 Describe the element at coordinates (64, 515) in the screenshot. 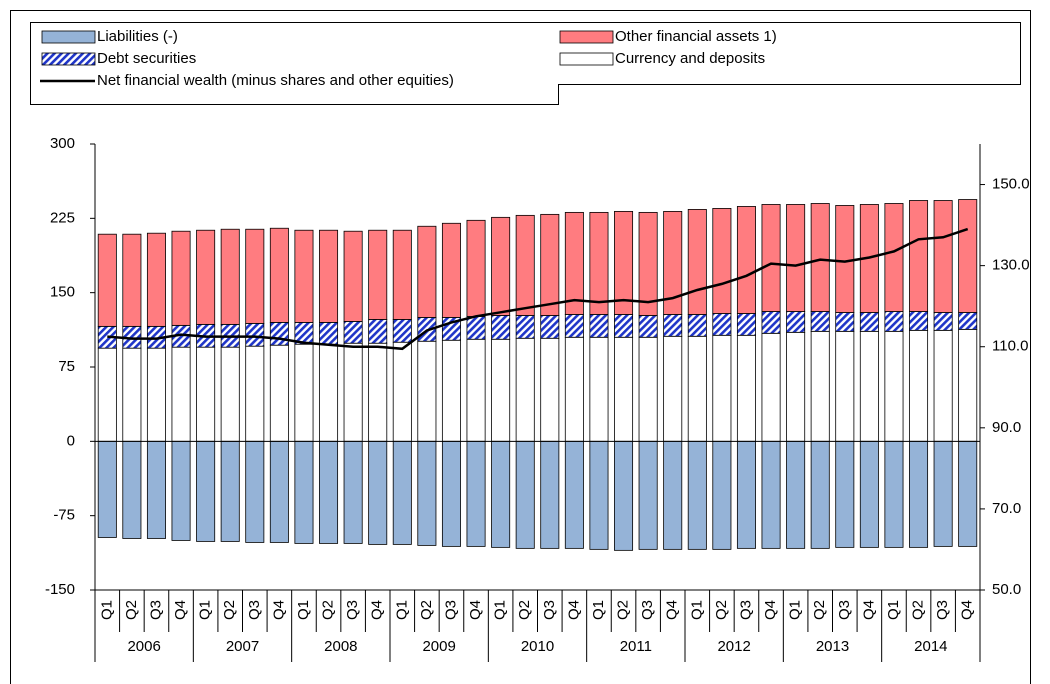

I see `y-tick-label: -75` at that location.